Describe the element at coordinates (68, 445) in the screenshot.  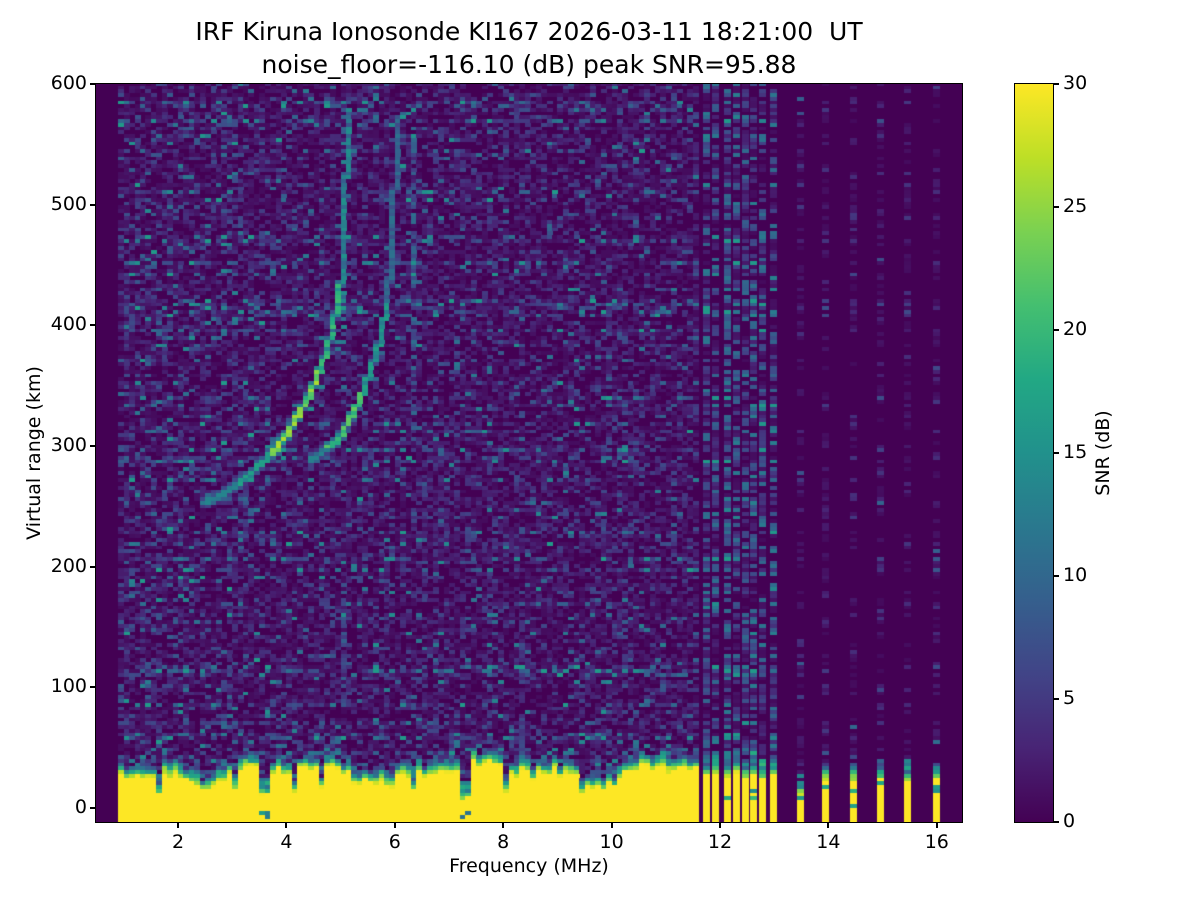
I see `y-tick-label: 300` at that location.